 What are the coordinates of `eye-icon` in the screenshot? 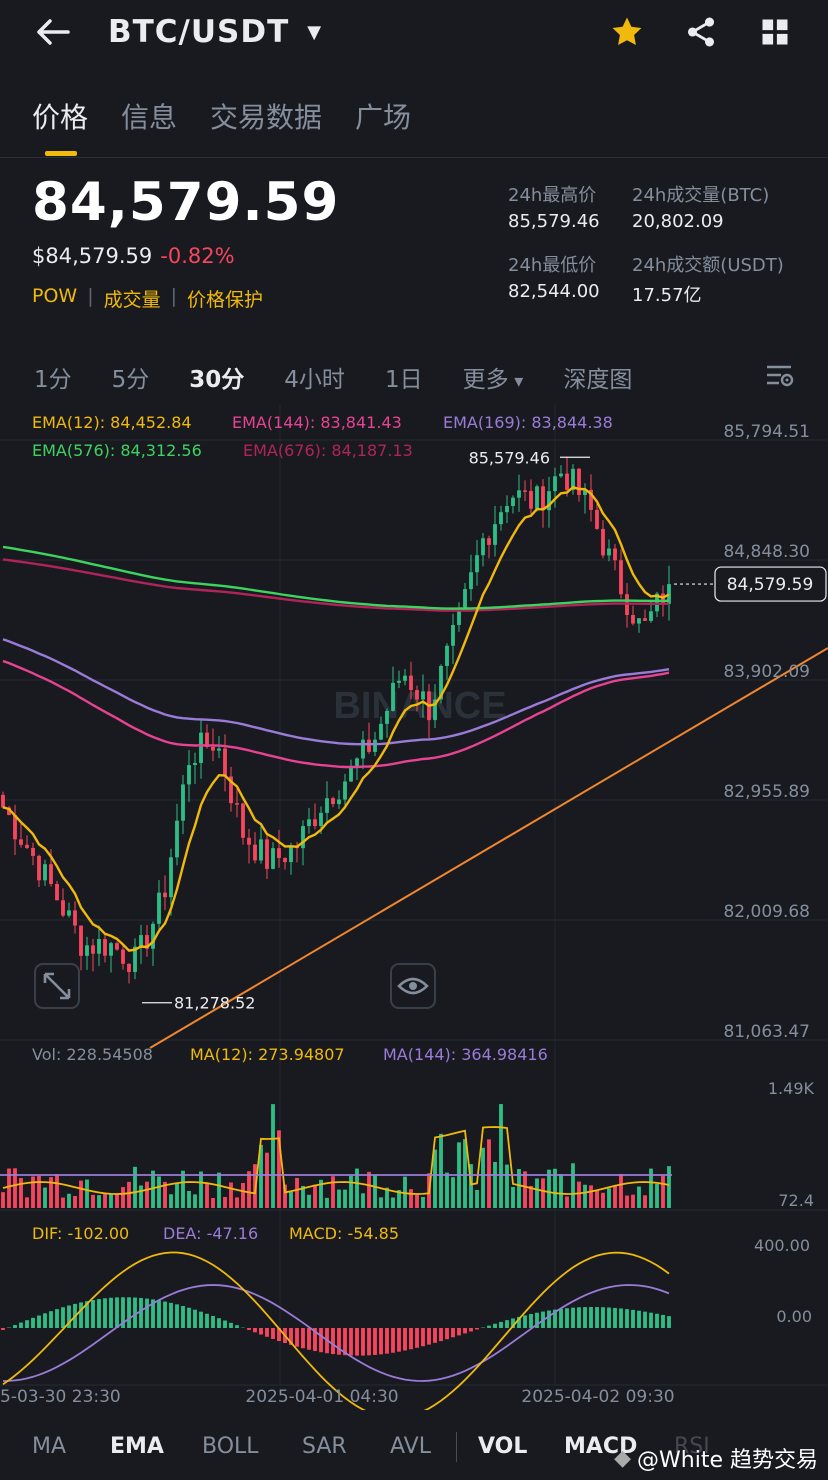 It's located at (413, 986).